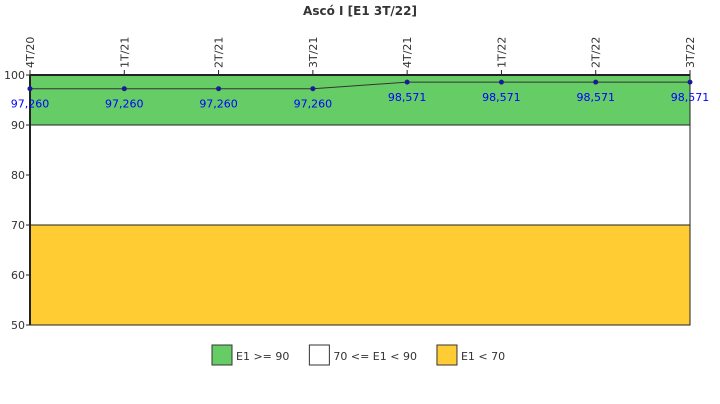  I want to click on legend-label: 70 <= E1 < 90, so click(375, 356).